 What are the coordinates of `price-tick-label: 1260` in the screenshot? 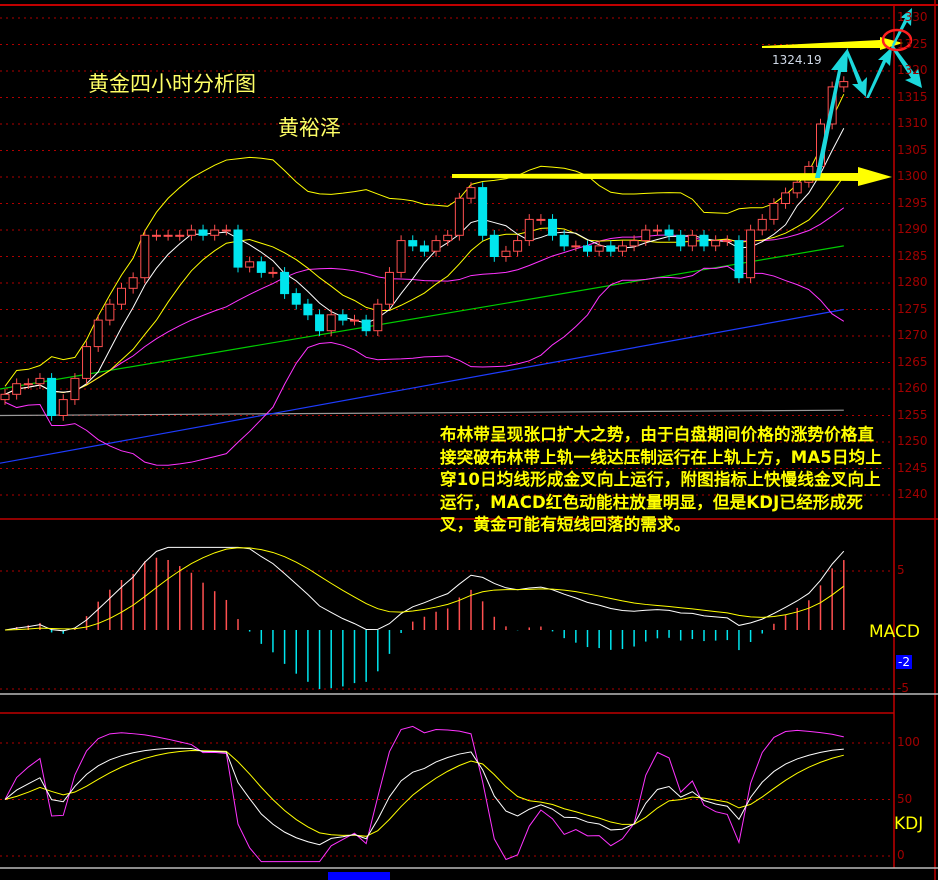 It's located at (912, 388).